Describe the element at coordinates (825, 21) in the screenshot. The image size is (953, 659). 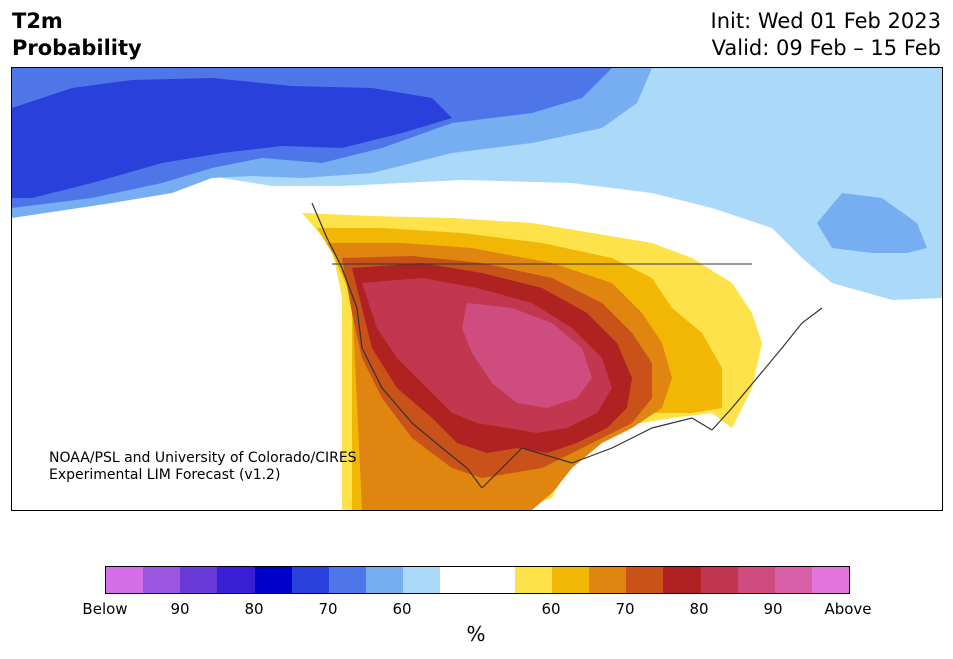
I see `init-date: Init: Wed 01 Feb 2023` at that location.